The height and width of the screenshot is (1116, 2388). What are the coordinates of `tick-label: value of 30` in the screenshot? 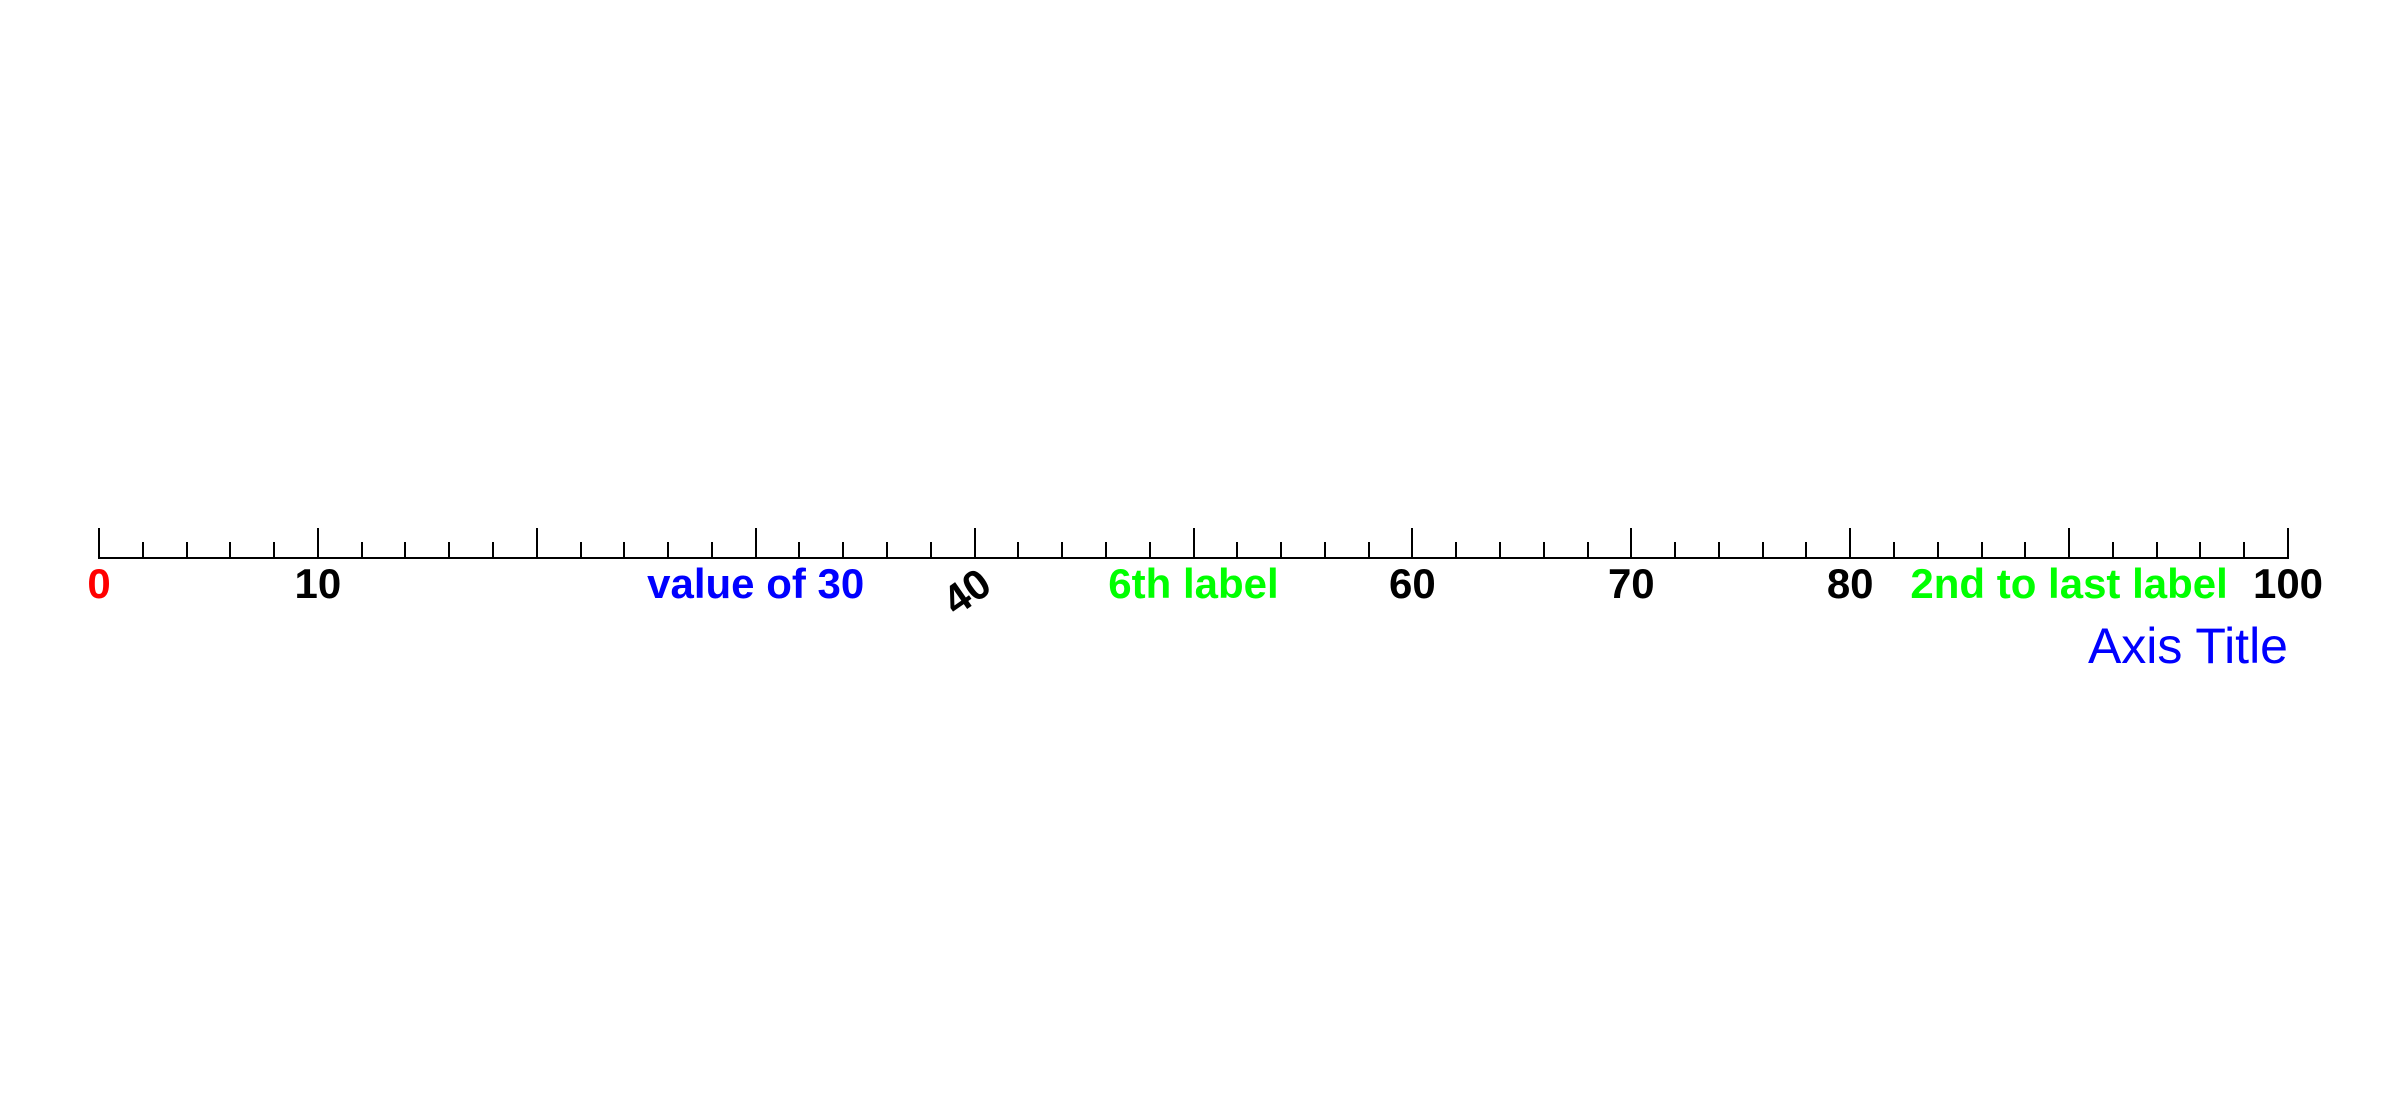 It's located at (756, 583).